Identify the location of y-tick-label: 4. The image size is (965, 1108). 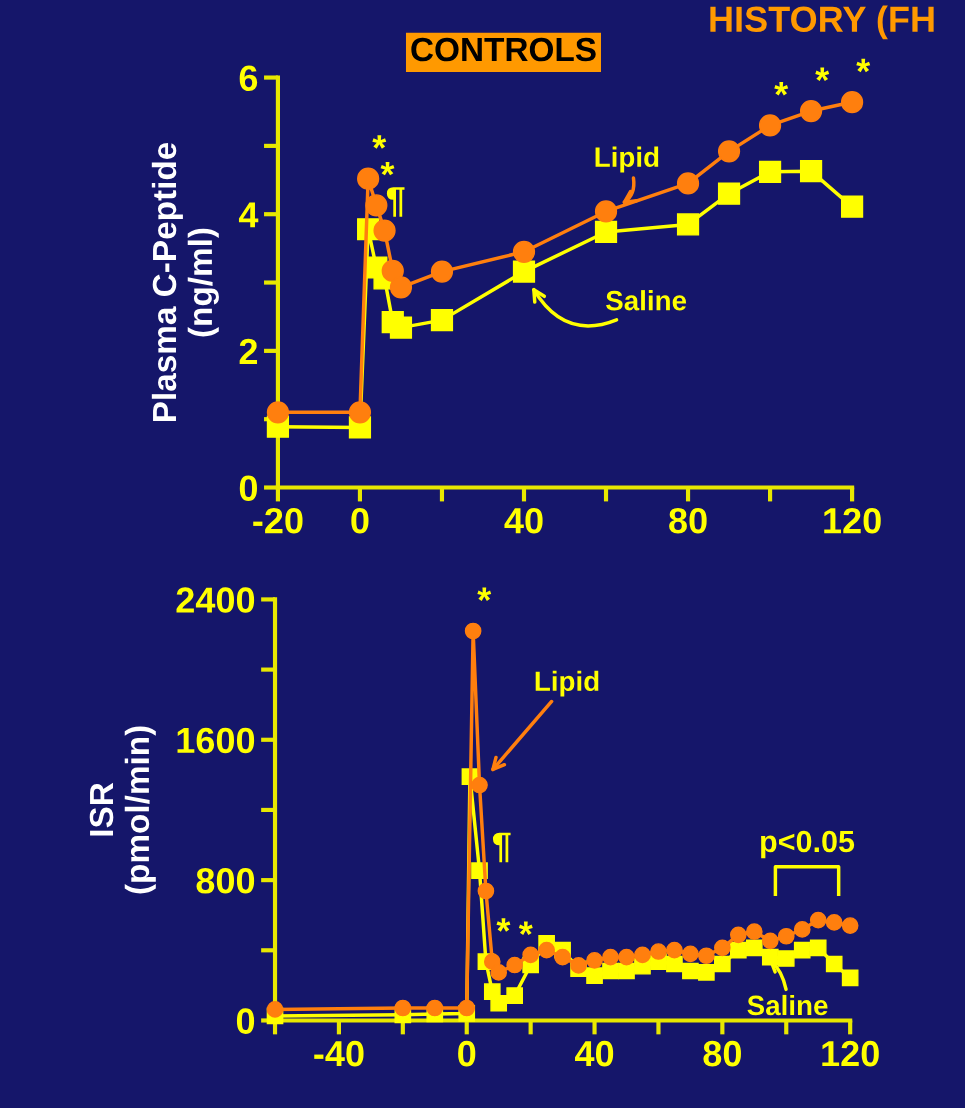
(248, 215).